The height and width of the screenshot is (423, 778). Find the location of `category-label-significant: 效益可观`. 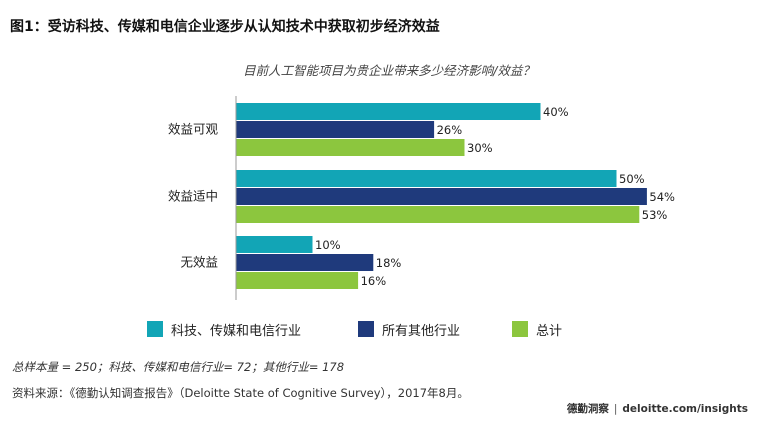

category-label-significant: 效益可观 is located at coordinates (193, 129).